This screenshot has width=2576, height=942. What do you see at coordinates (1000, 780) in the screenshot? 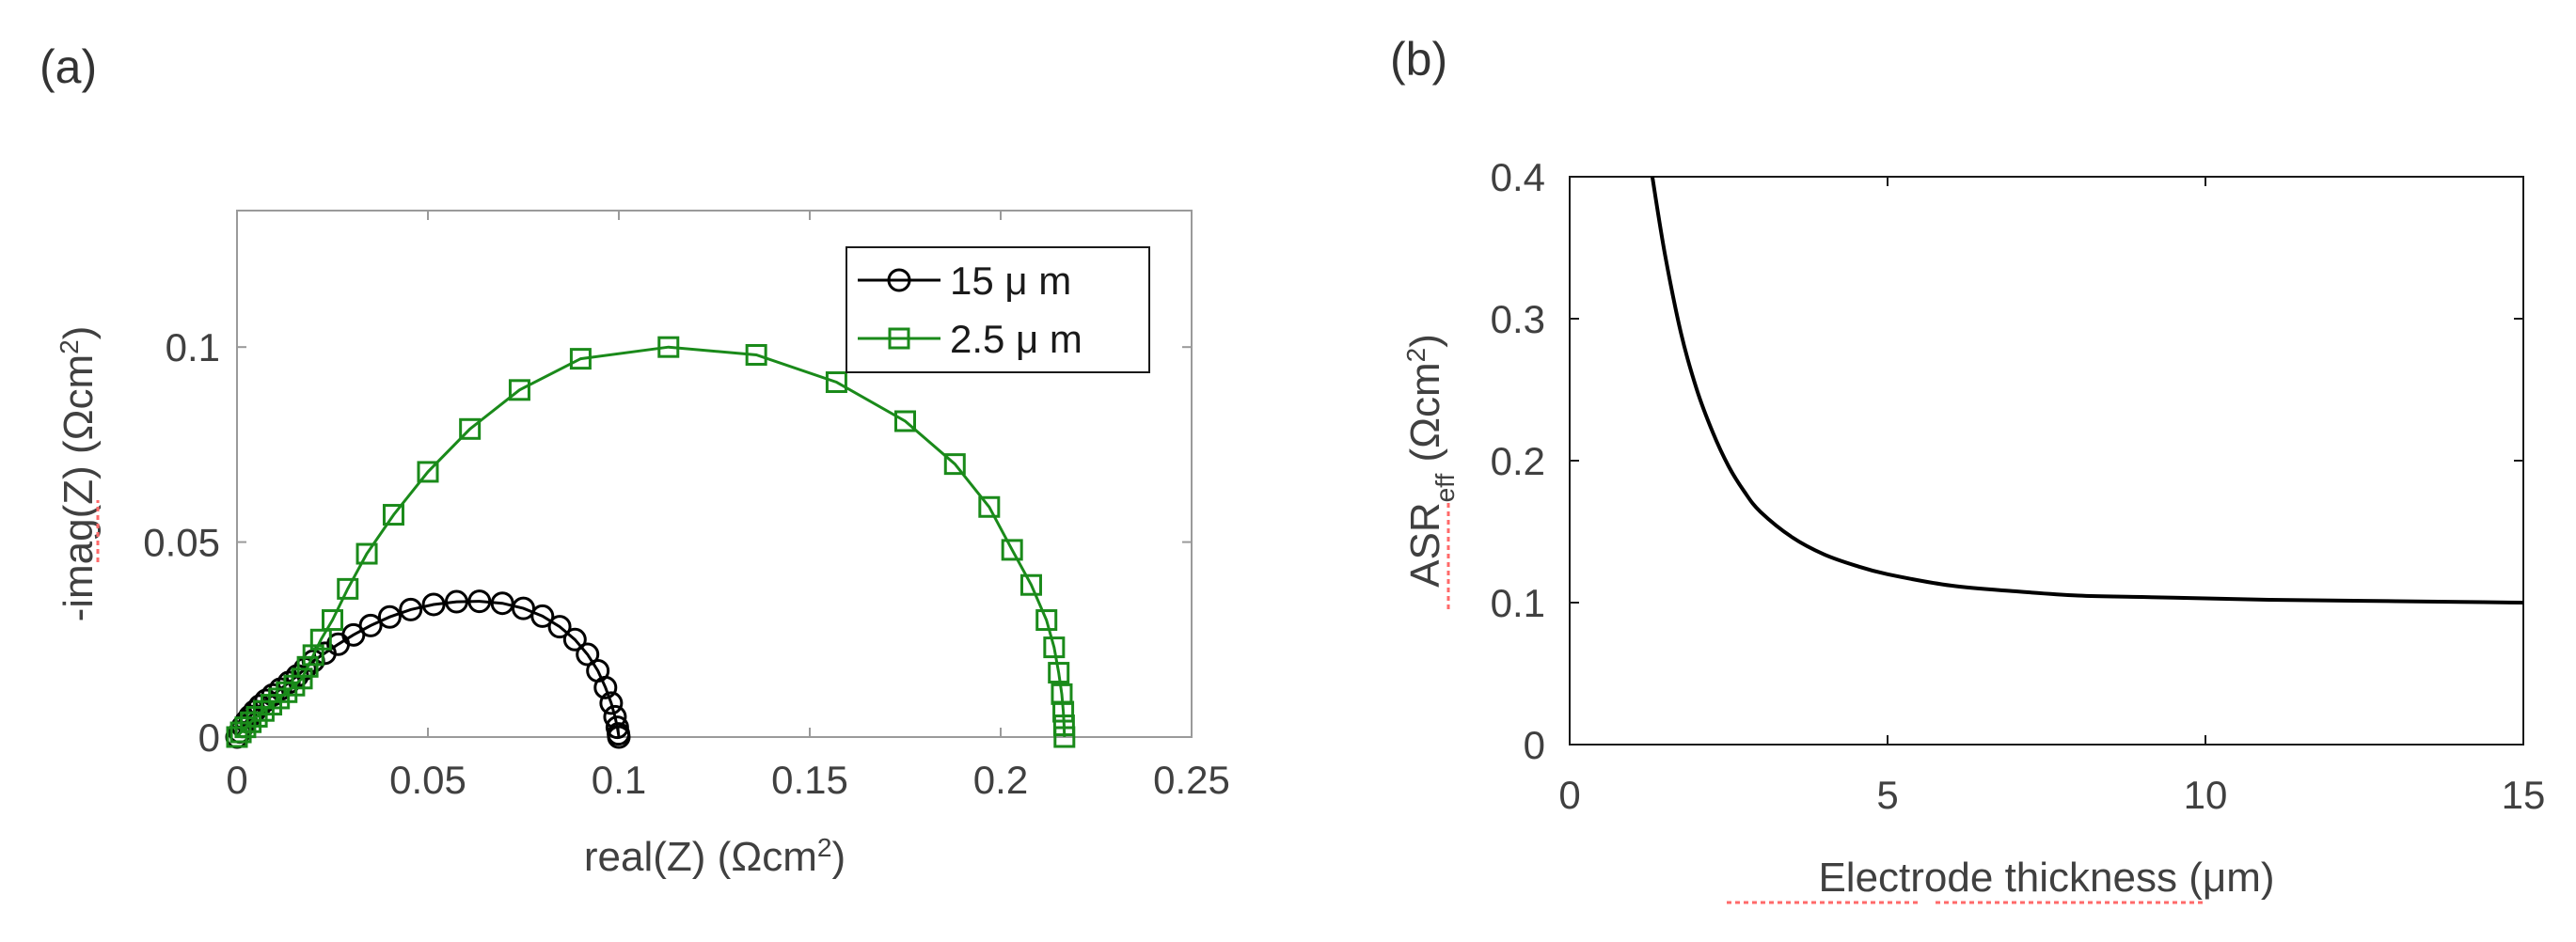
I see `panel-a-x-tick-label: 0.2` at bounding box center [1000, 780].